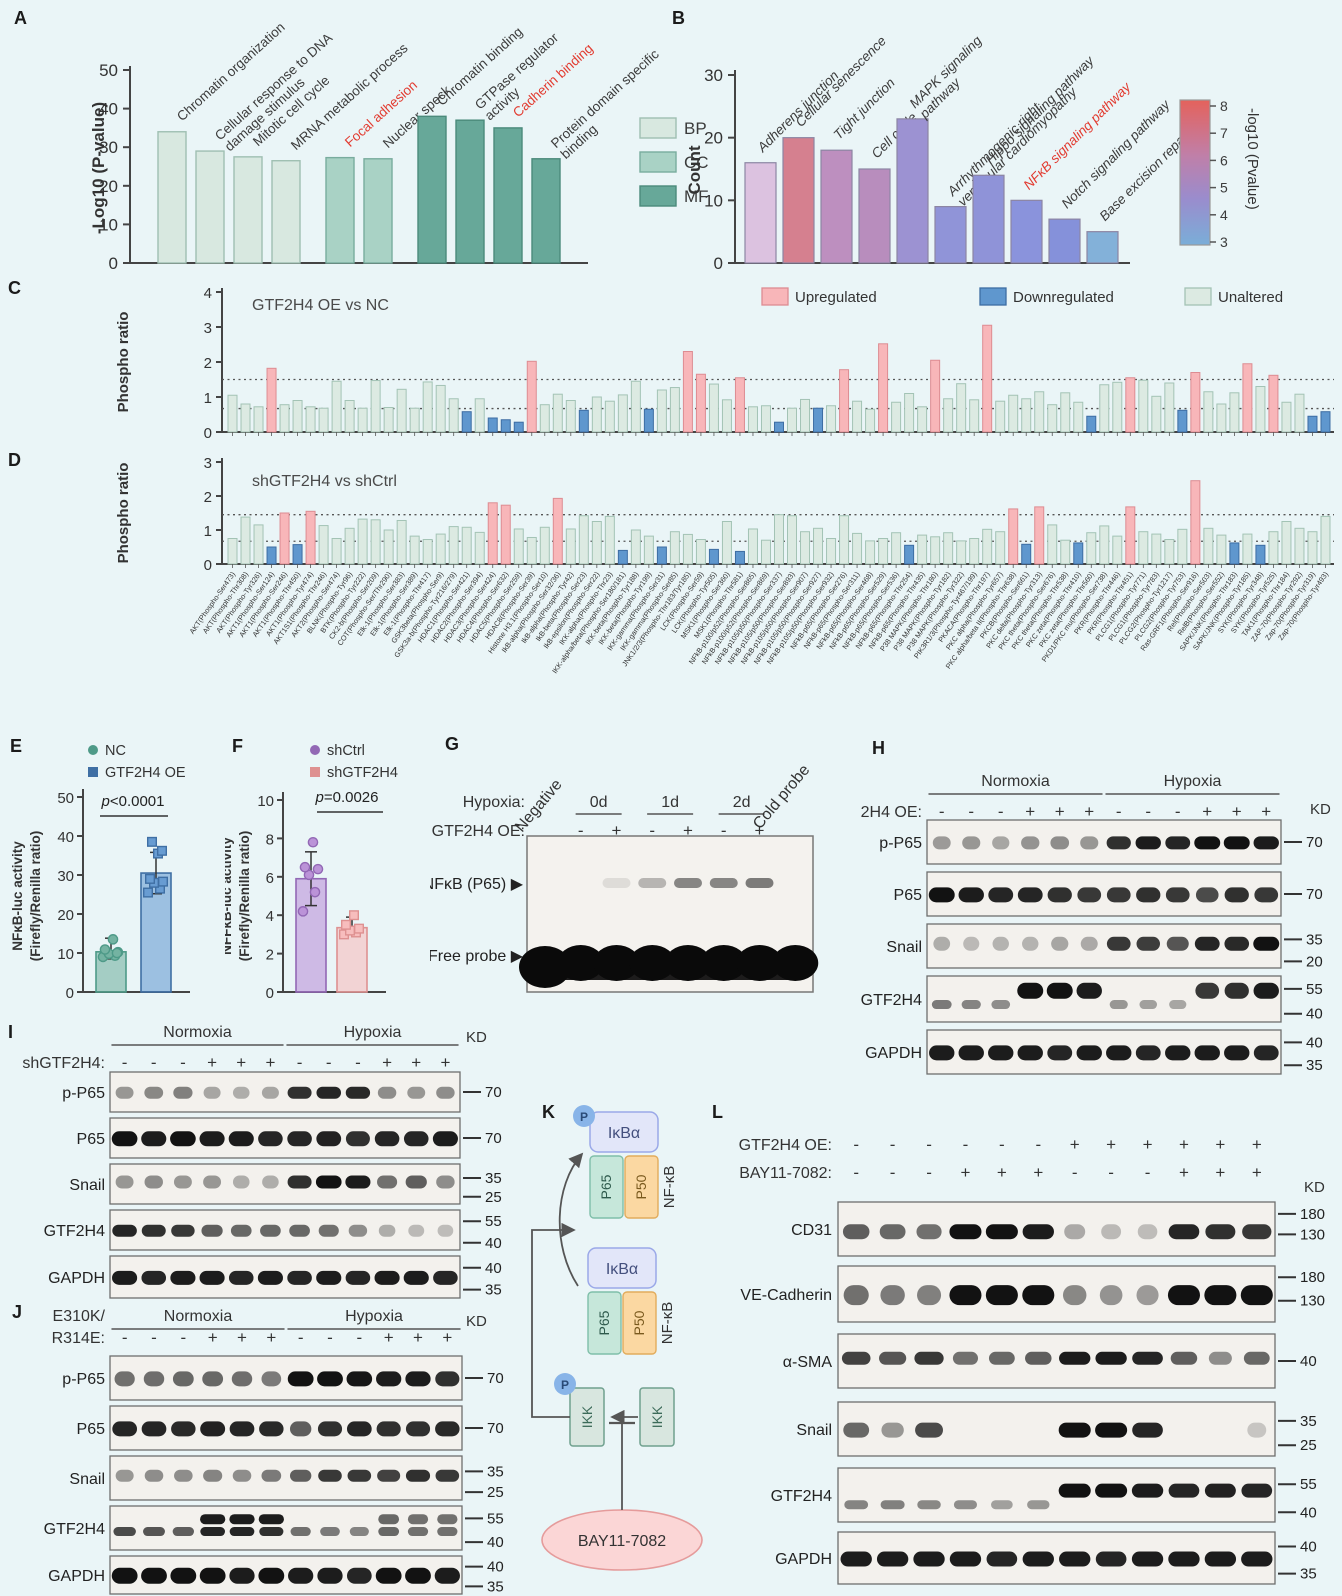 This screenshot has height=1596, width=1342. Describe the element at coordinates (606, 1187) in the screenshot. I see `p65-box` at that location.